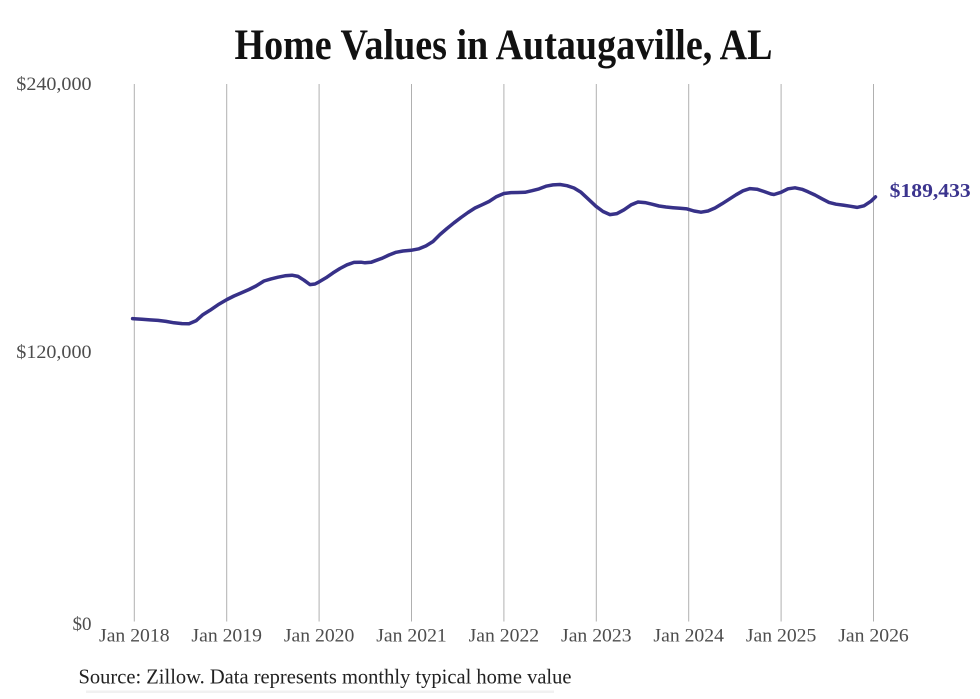  I want to click on svg-text: Jan 2019, so click(226, 636).